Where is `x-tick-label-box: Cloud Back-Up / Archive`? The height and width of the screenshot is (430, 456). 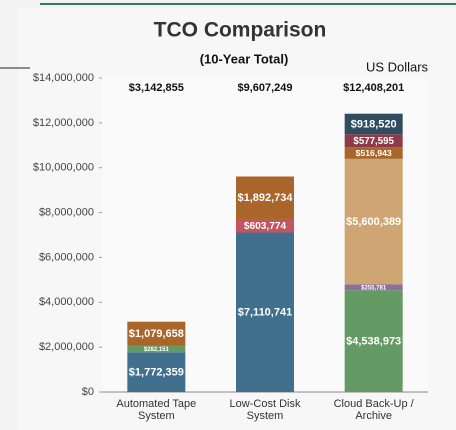 x-tick-label-box: Cloud Back-Up / Archive is located at coordinates (373, 410).